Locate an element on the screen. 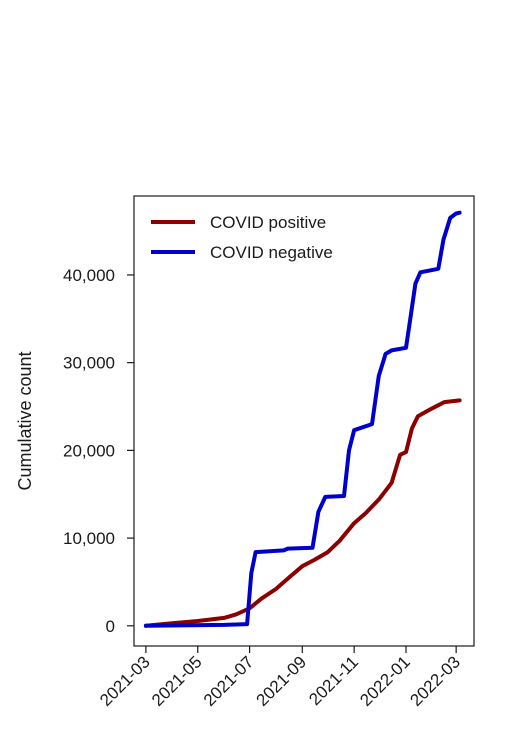 This screenshot has width=522, height=739. y-axis: 0 10,000 20,000 30,000 40,000 is located at coordinates (98, 451).